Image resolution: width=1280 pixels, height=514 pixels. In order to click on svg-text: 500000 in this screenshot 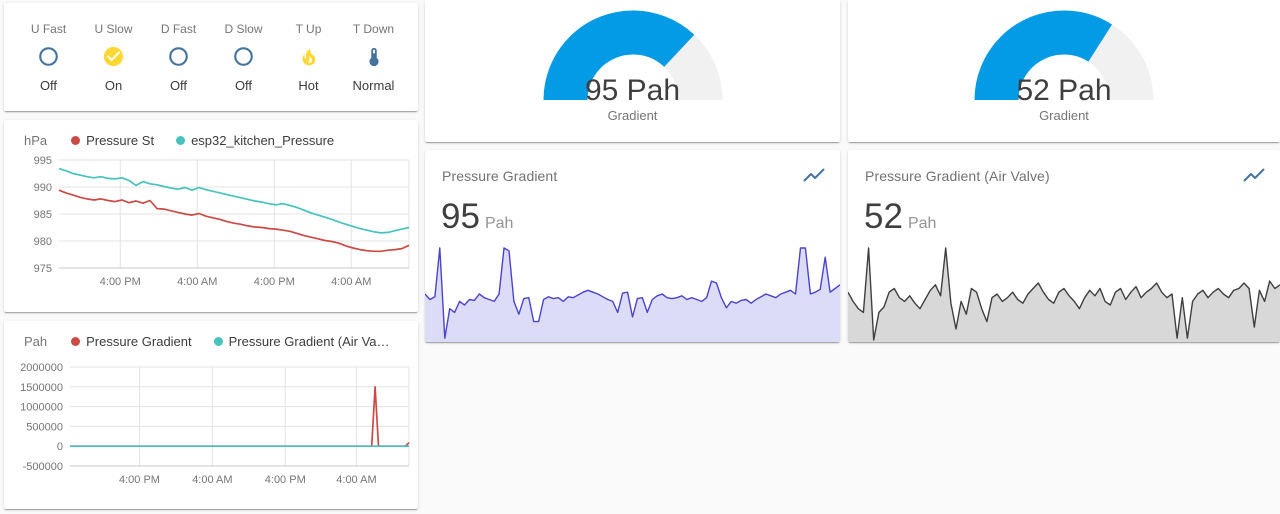, I will do `click(44, 427)`.